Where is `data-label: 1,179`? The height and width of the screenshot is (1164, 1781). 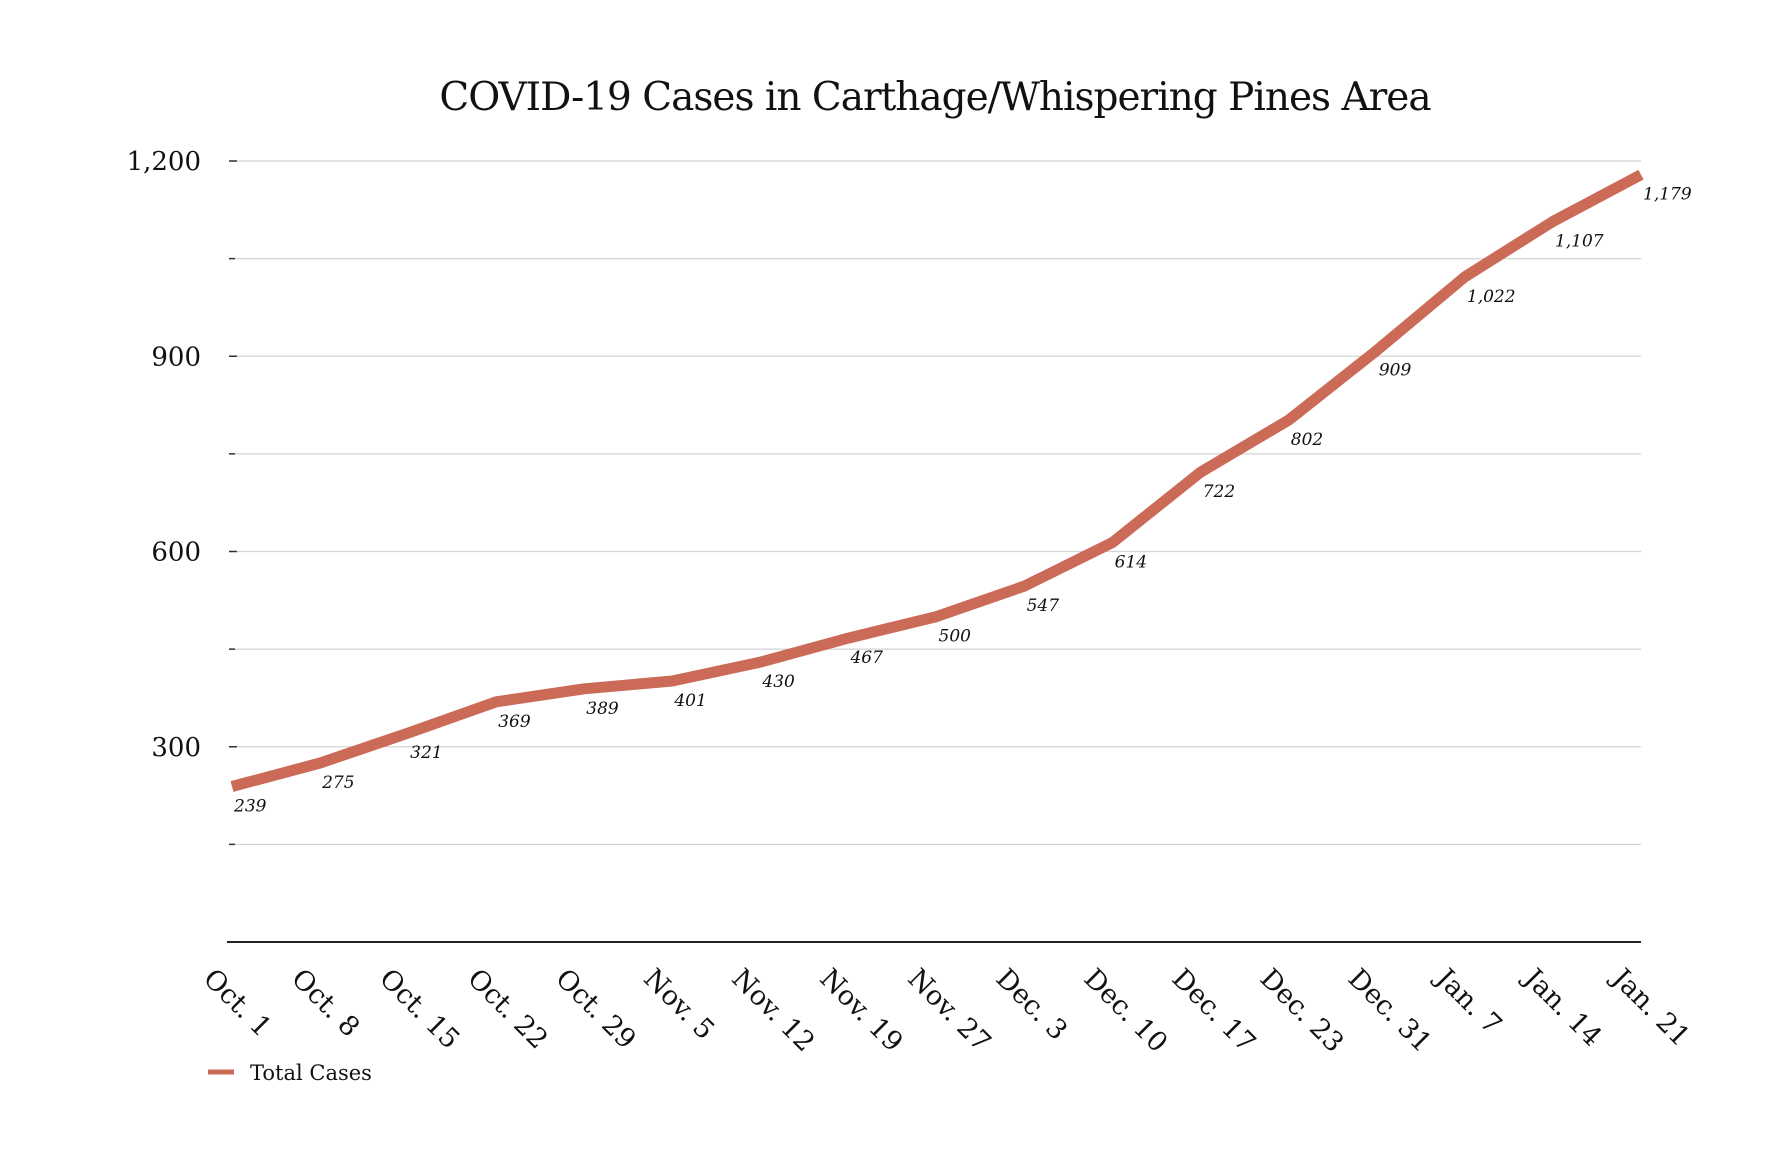 data-label: 1,179 is located at coordinates (1667, 195).